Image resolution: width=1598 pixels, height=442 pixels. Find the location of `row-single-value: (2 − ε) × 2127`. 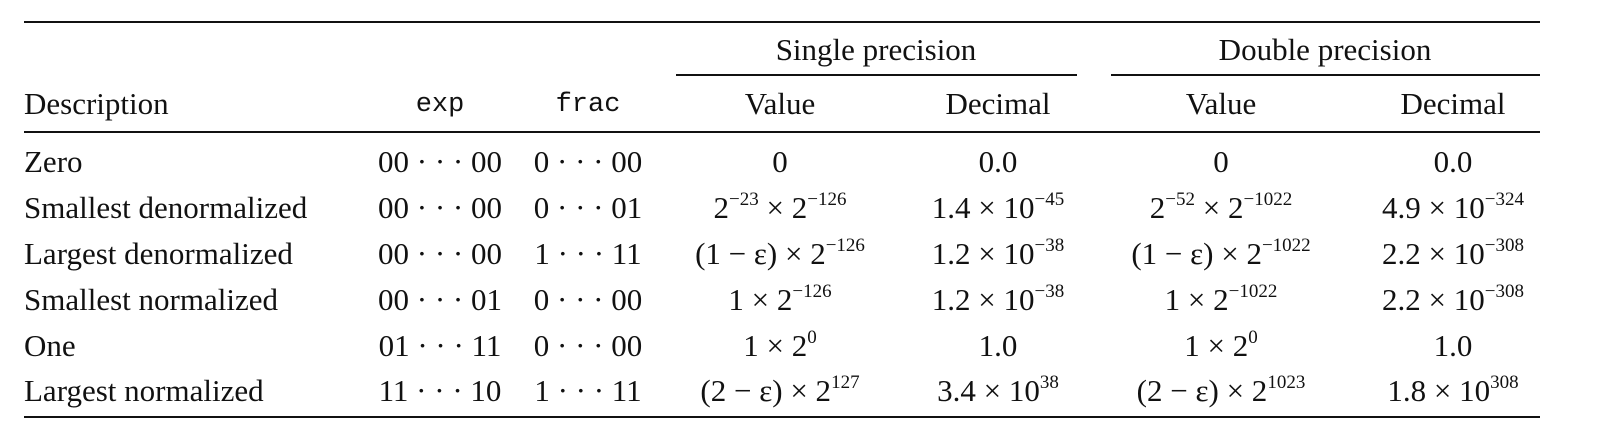

row-single-value: (2 − ε) × 2127 is located at coordinates (780, 390).